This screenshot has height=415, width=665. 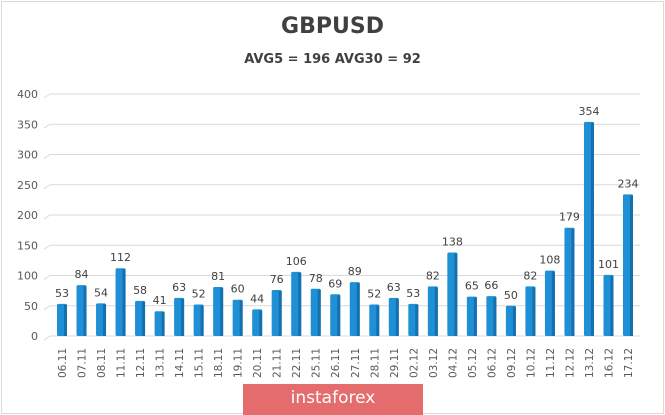 I want to click on x-tick-label: 08.11, so click(x=102, y=363).